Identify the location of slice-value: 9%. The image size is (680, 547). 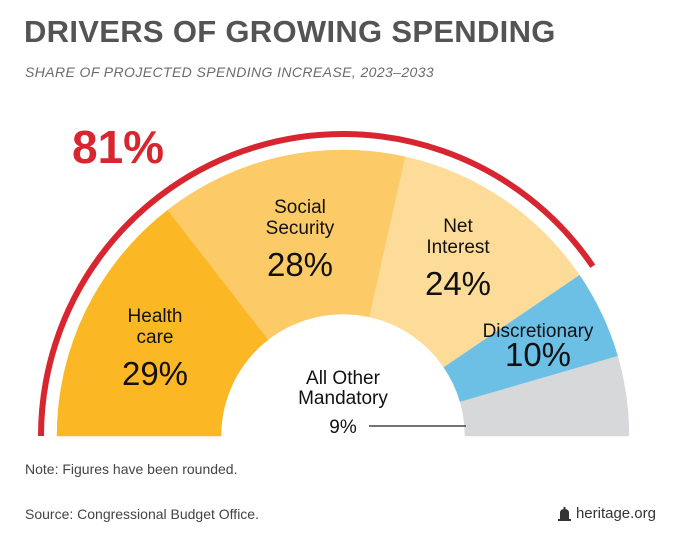
(343, 427).